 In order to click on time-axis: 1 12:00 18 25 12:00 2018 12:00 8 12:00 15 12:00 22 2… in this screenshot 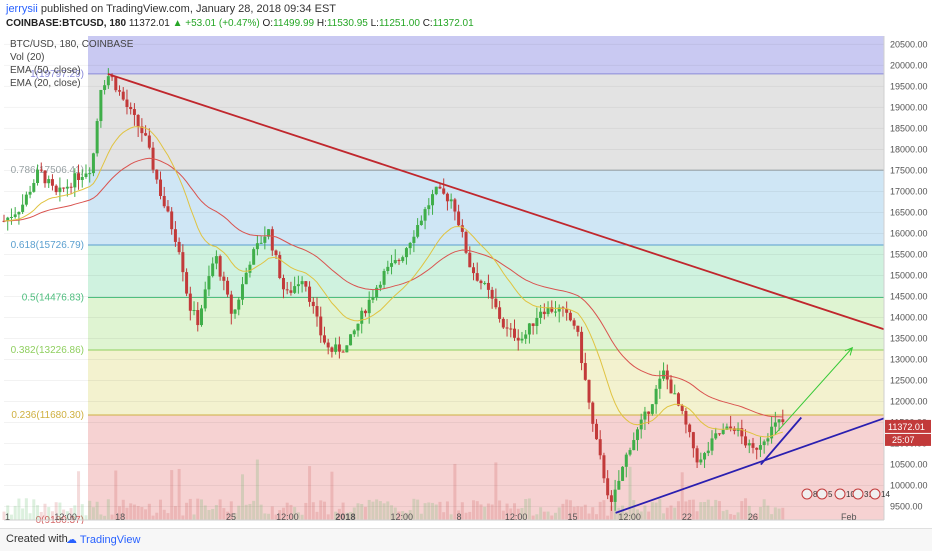, I will do `click(444, 517)`.